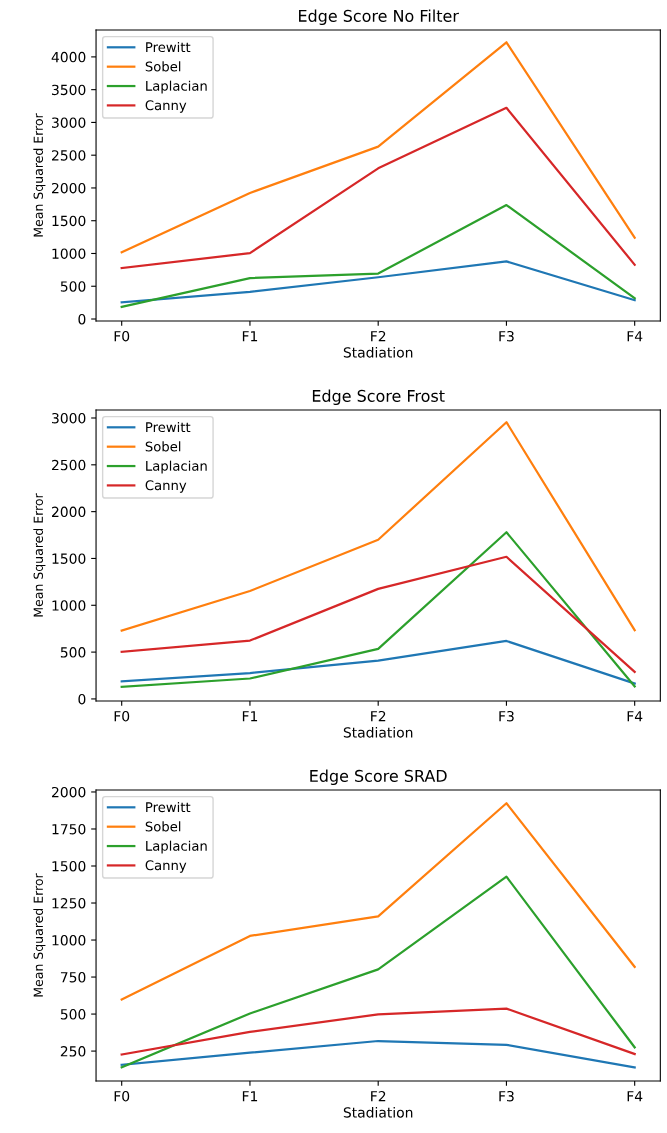 This screenshot has width=667, height=1133. Describe the element at coordinates (378, 397) in the screenshot. I see `chart-title: Edge Score Frost` at that location.